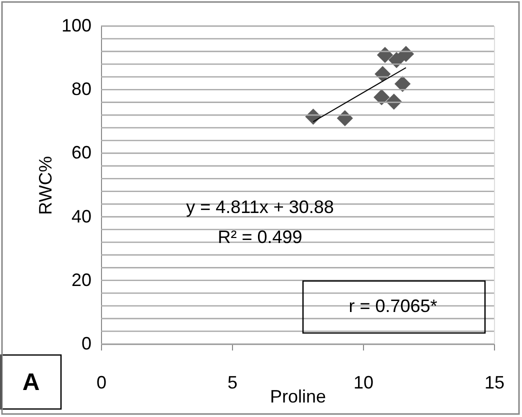 Image resolution: width=522 pixels, height=417 pixels. Describe the element at coordinates (81, 216) in the screenshot. I see `y-tick-label: 40` at that location.